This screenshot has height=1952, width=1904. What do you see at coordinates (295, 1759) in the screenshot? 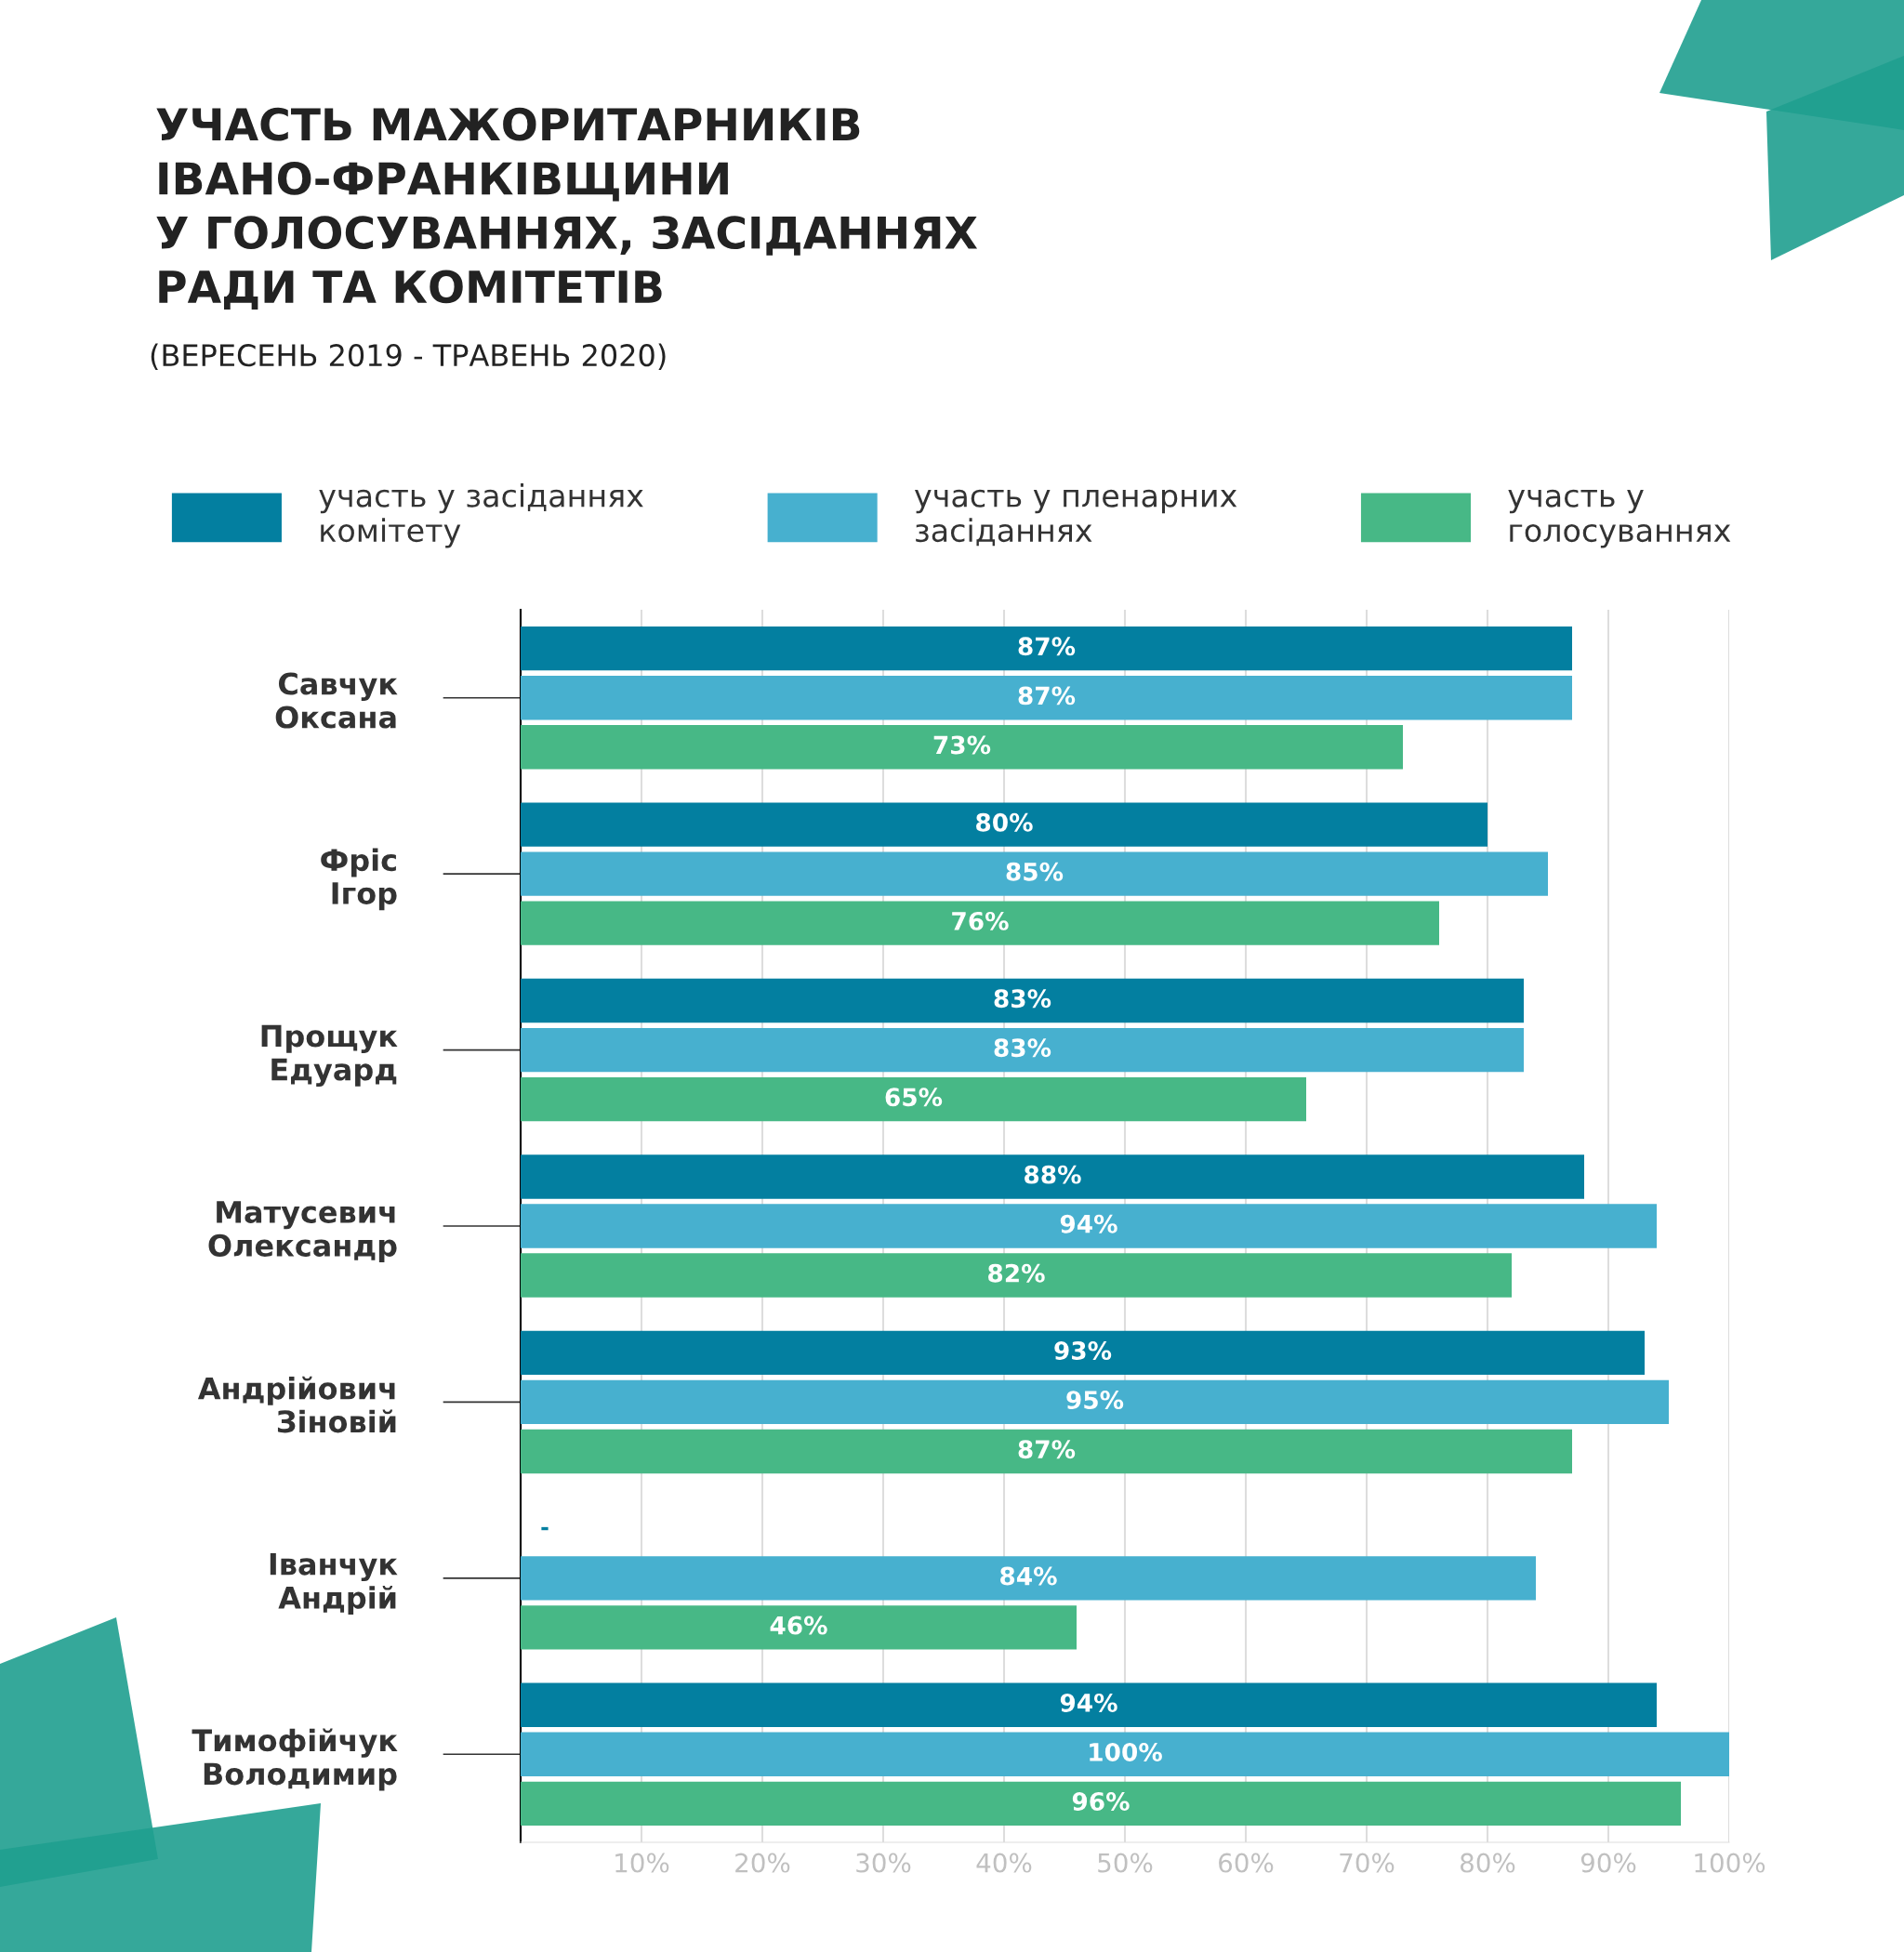
I see `y-tick-label: Тимофійчук Володимир` at bounding box center [295, 1759].